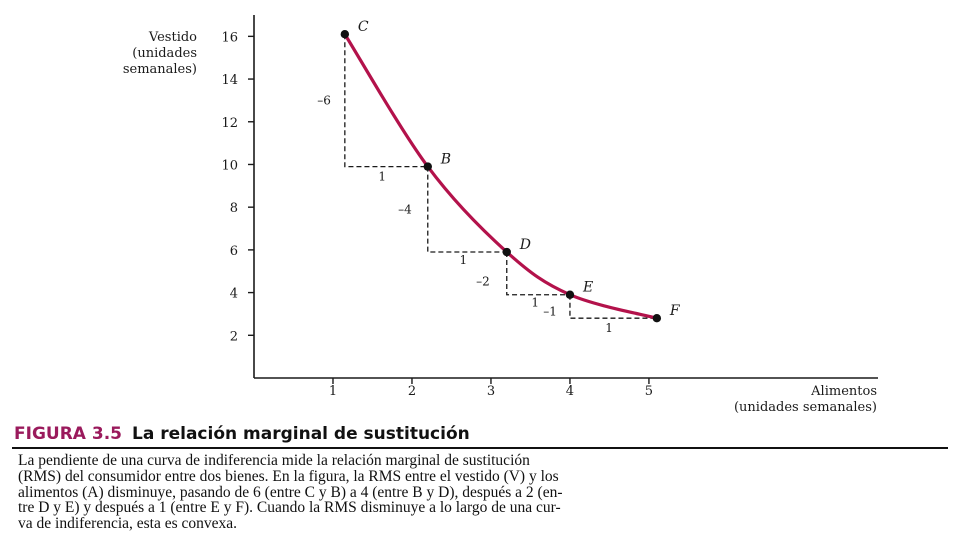 This screenshot has width=960, height=540. What do you see at coordinates (412, 391) in the screenshot?
I see `x-tick-label: 2` at bounding box center [412, 391].